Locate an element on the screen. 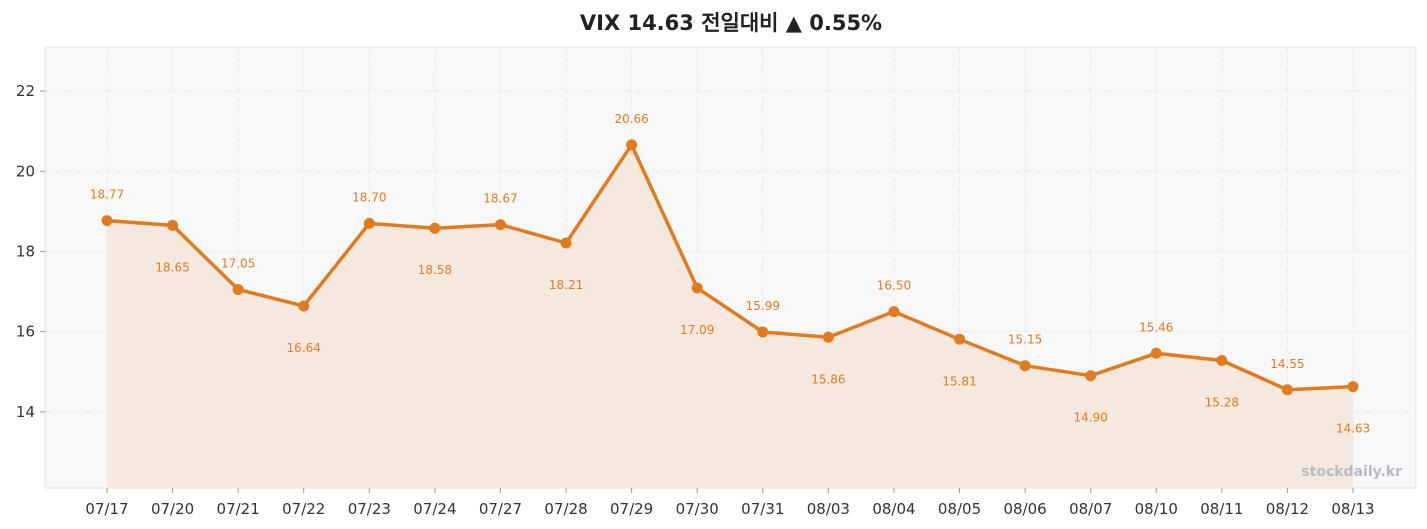 The image size is (1427, 529). data-label: 15.99 is located at coordinates (763, 306).